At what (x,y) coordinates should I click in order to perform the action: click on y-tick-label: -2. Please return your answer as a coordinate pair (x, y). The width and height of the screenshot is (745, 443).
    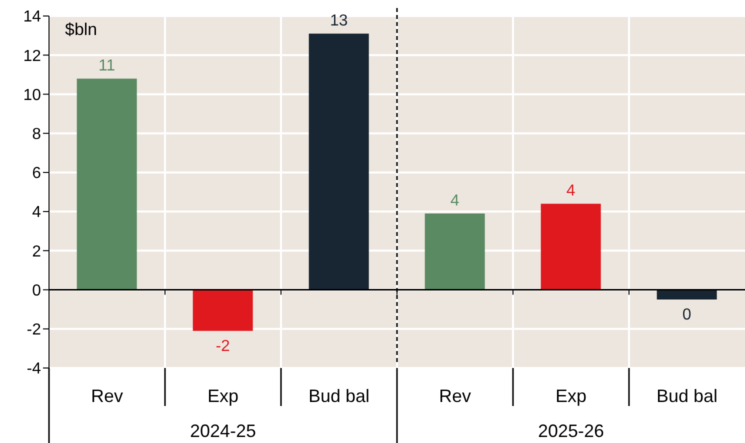
    Looking at the image, I should click on (34, 330).